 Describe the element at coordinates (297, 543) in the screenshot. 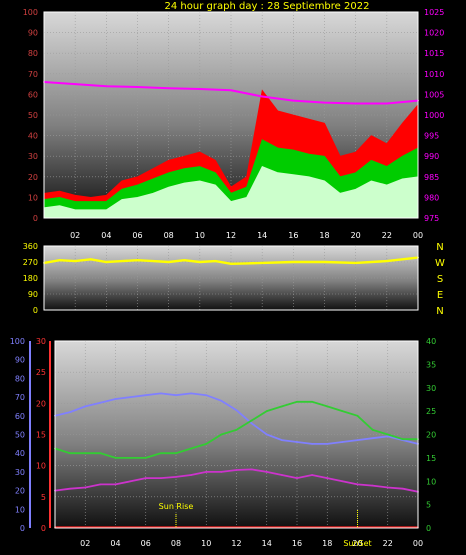

I see `panel3-xtick: 16` at that location.